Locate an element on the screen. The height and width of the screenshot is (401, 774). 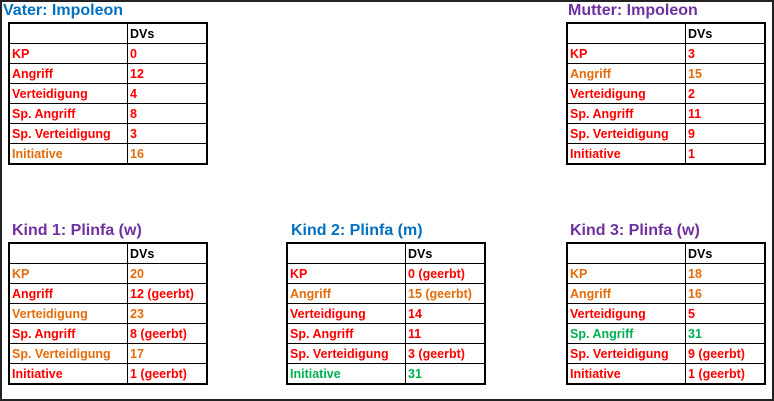
table-row: Verteidigung 14 is located at coordinates (386, 313).